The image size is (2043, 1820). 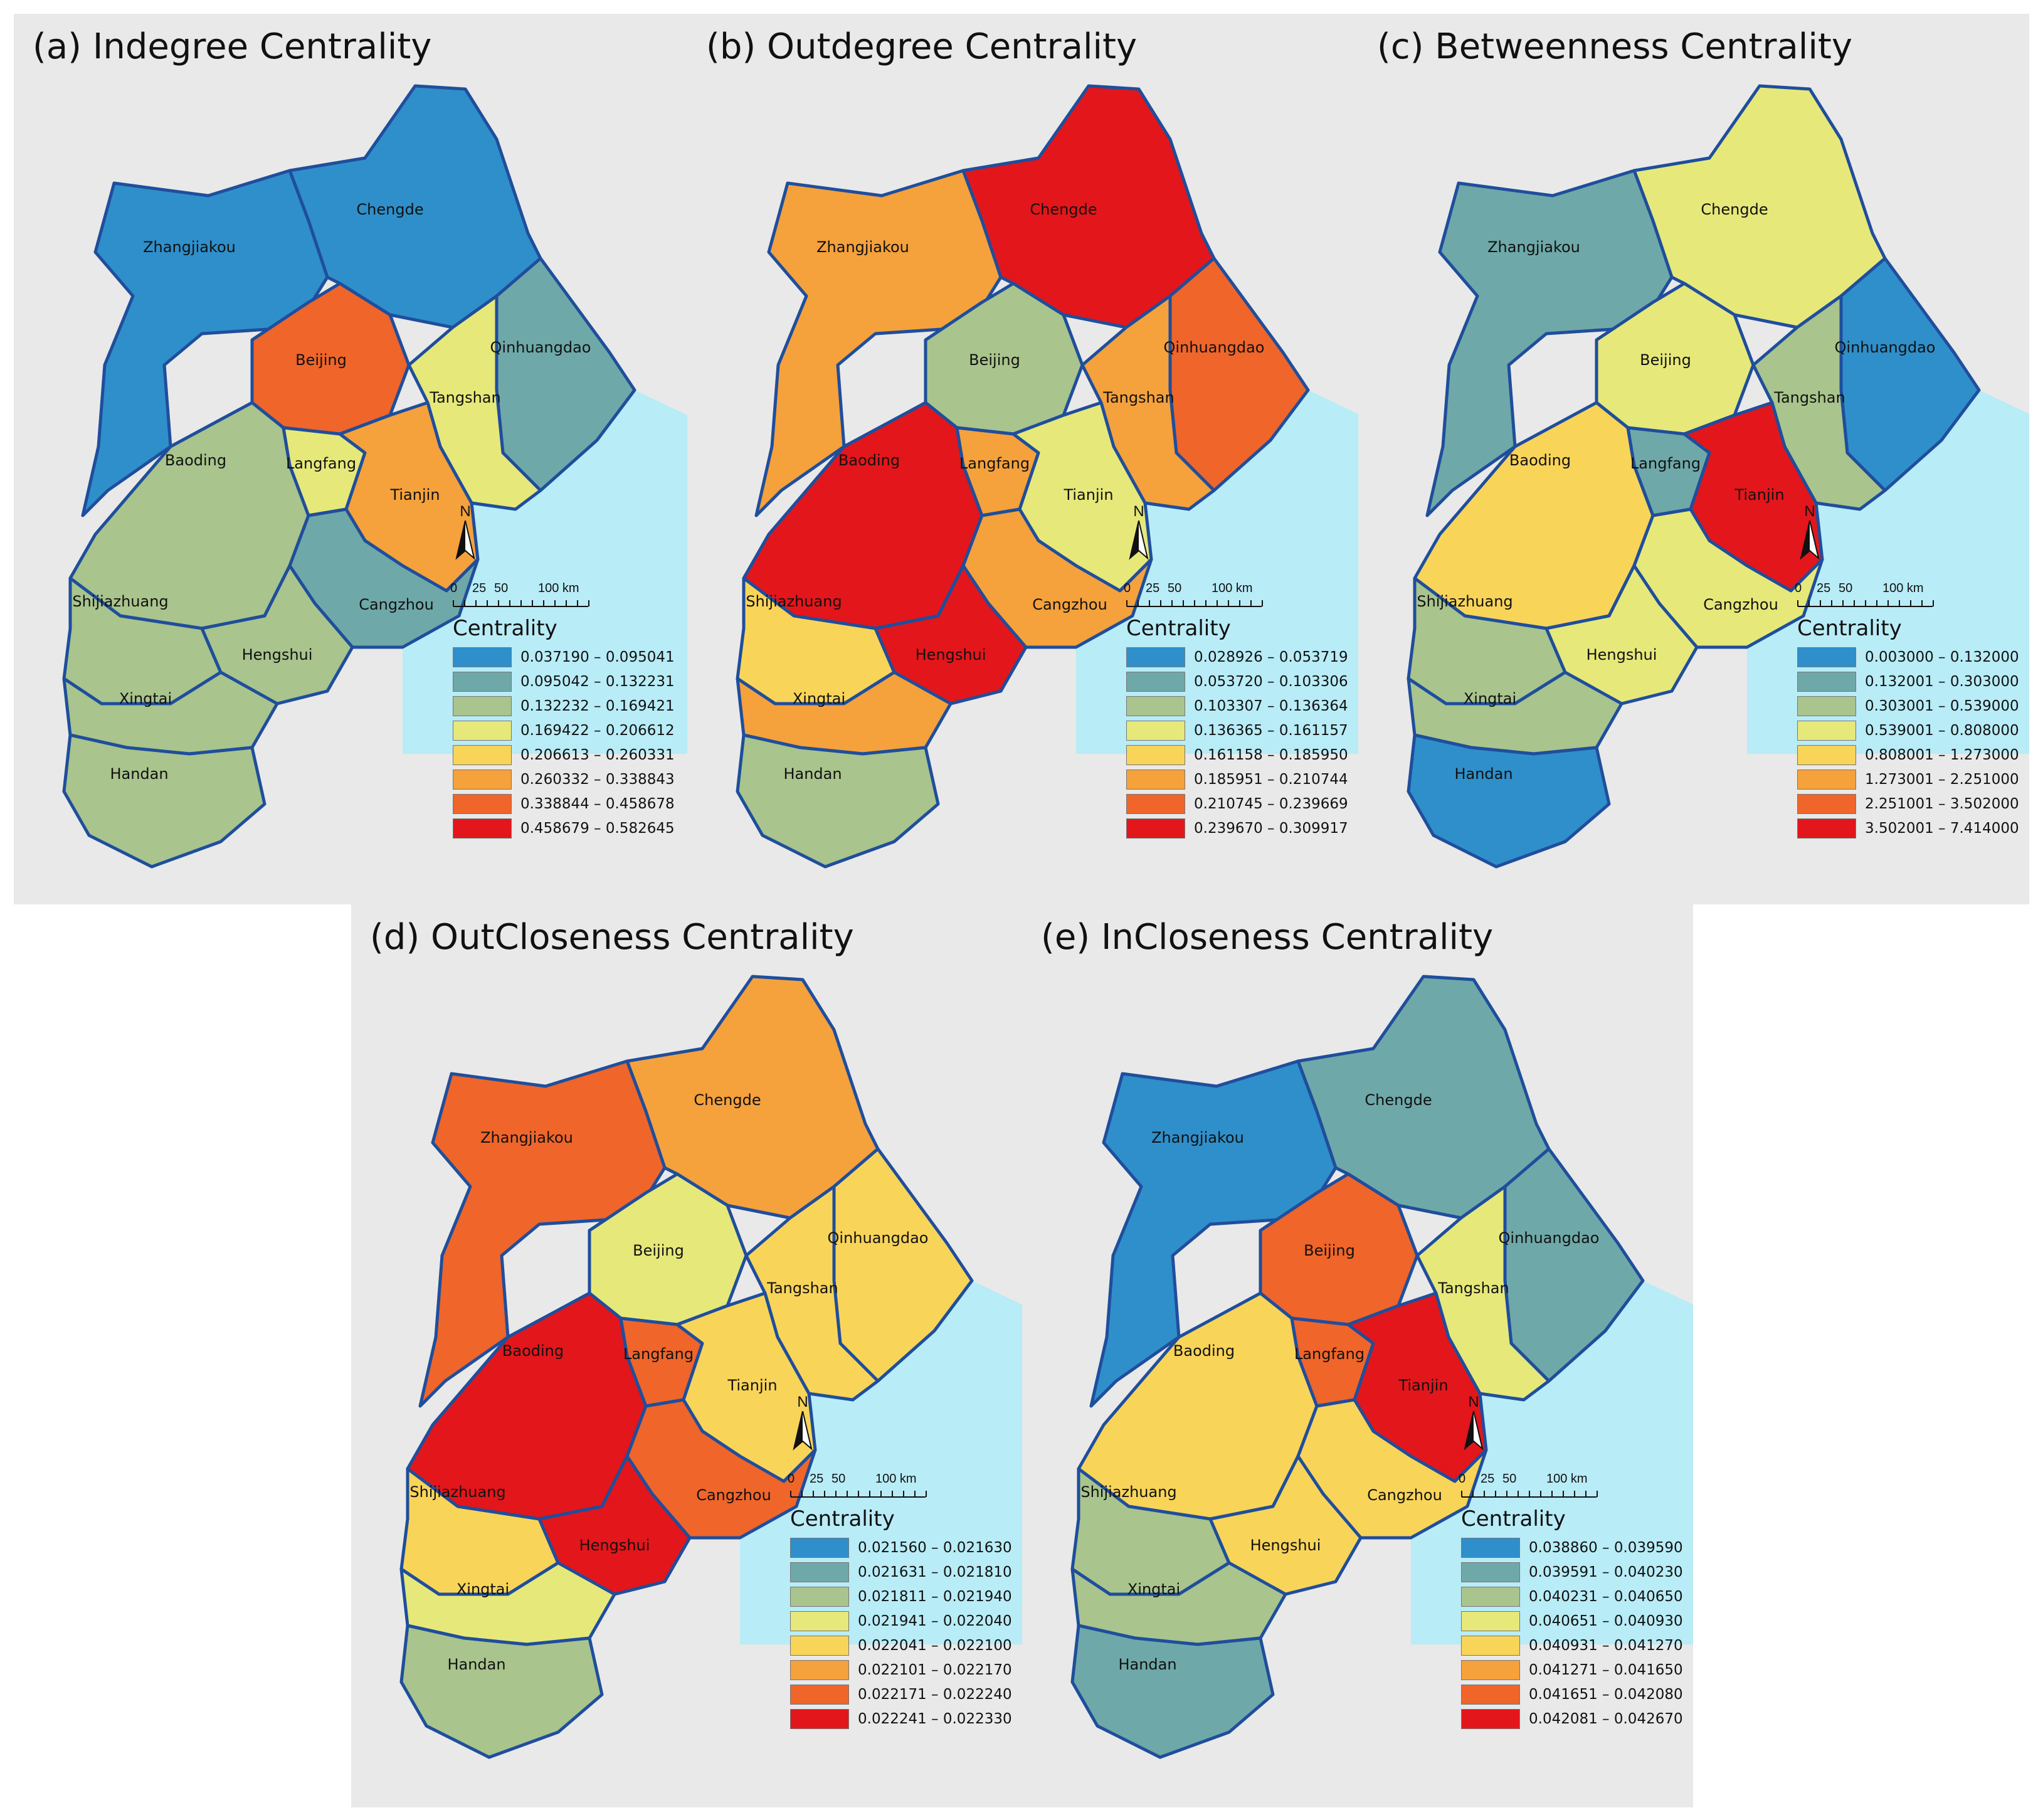 I want to click on legend-entry: 0.206613 – 0.260331, so click(x=564, y=755).